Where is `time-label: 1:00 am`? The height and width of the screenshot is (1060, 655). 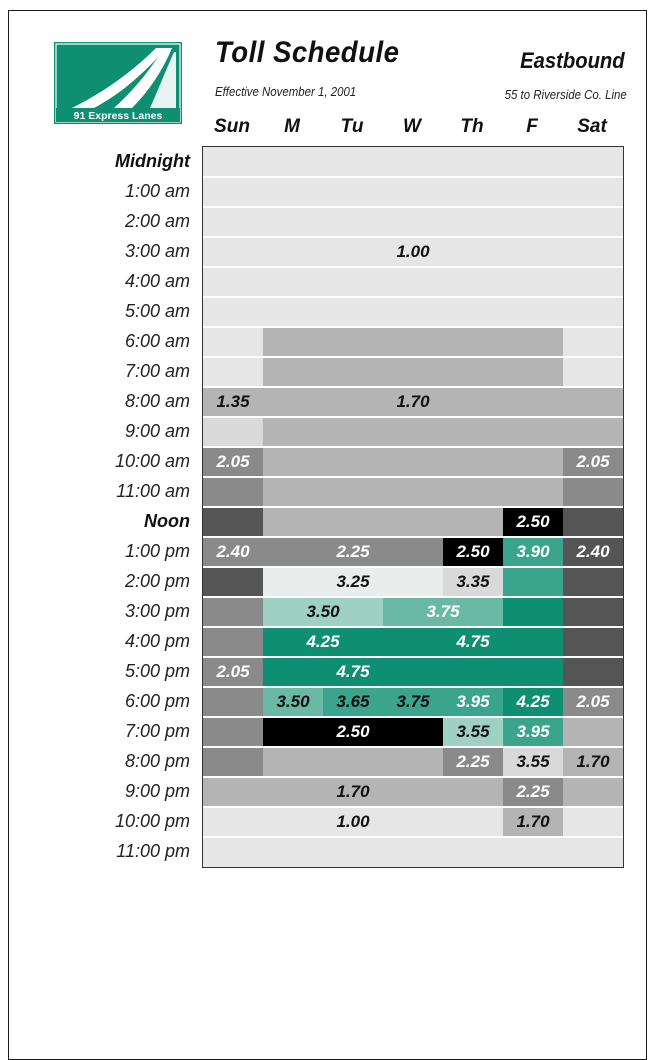
time-label: 1:00 am is located at coordinates (157, 191).